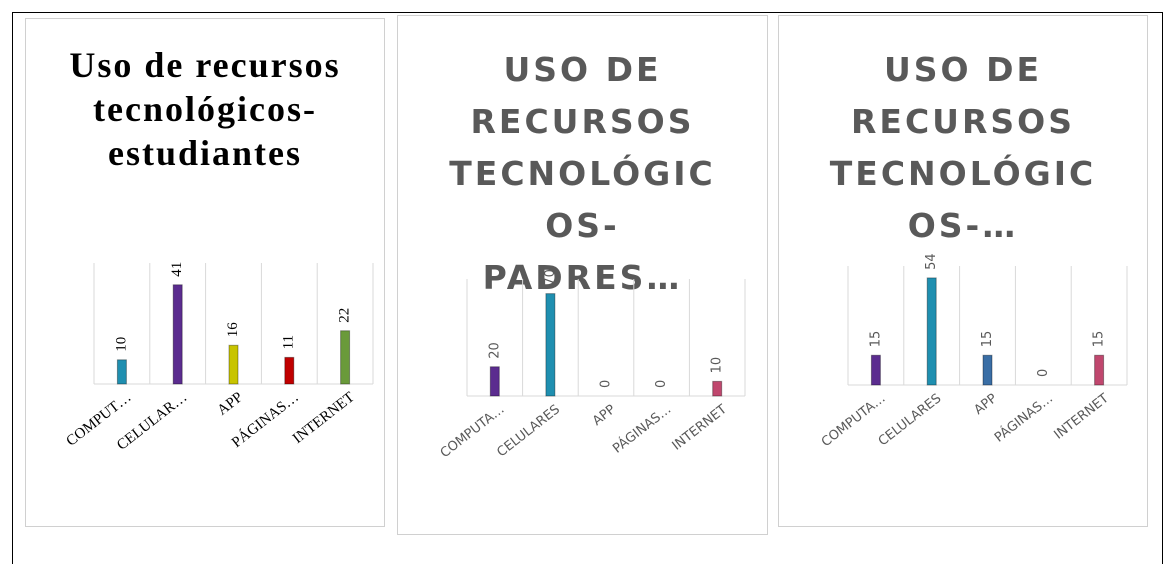 The width and height of the screenshot is (1174, 564). I want to click on data-label: 70, so click(550, 277).